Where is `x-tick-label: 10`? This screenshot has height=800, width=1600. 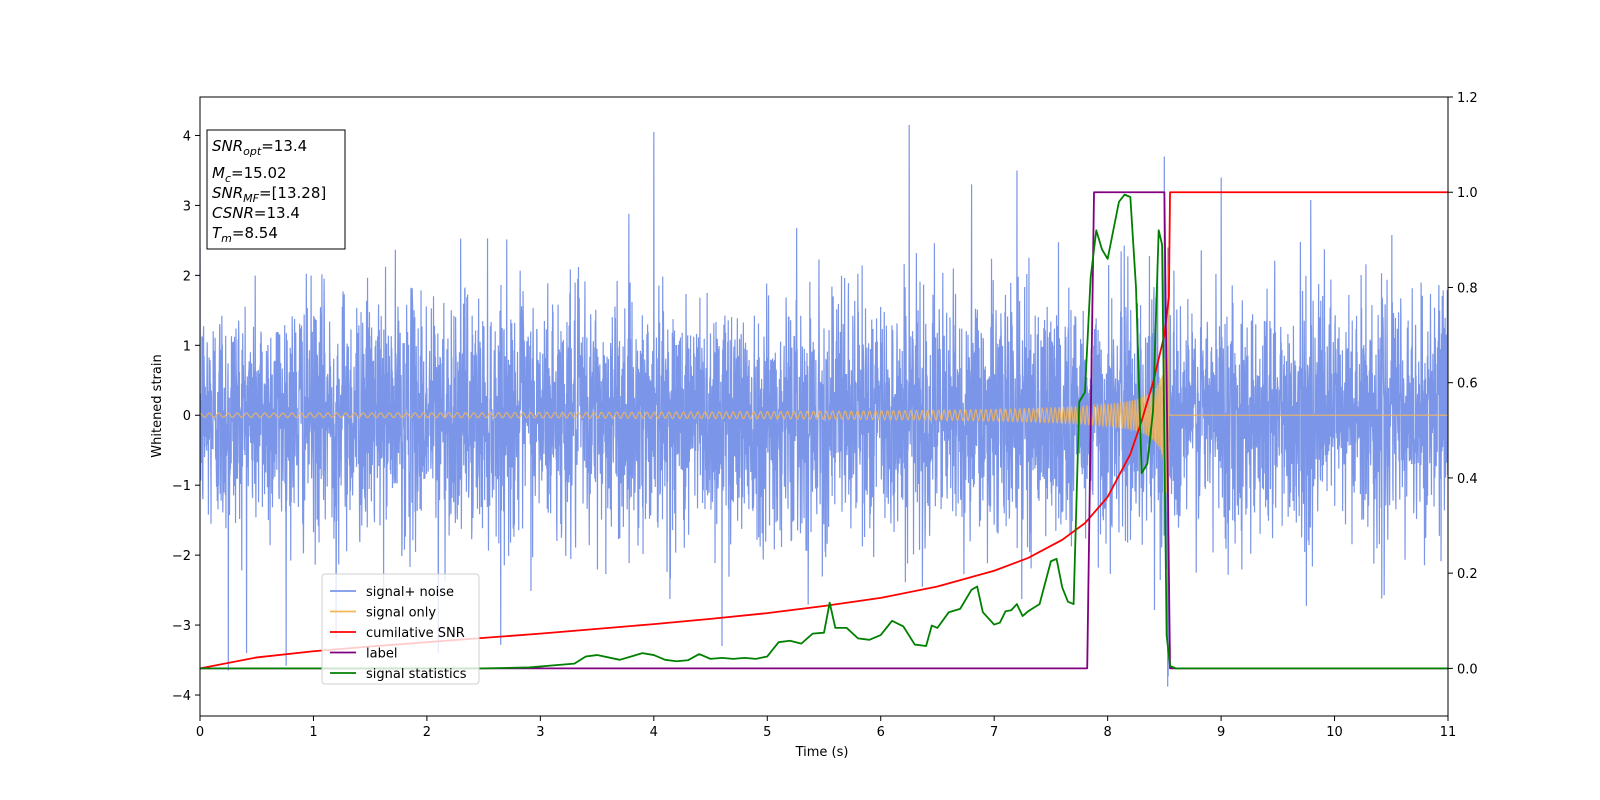 x-tick-label: 10 is located at coordinates (1334, 732).